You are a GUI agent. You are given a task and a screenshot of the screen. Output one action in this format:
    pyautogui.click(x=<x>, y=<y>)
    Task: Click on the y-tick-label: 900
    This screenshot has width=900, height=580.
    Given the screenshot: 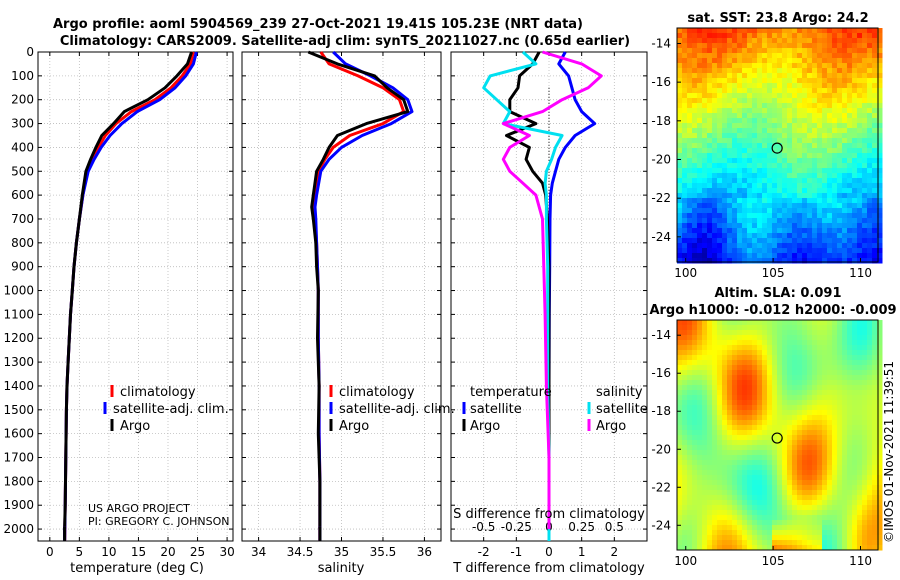 What is the action you would take?
    pyautogui.click(x=22, y=267)
    